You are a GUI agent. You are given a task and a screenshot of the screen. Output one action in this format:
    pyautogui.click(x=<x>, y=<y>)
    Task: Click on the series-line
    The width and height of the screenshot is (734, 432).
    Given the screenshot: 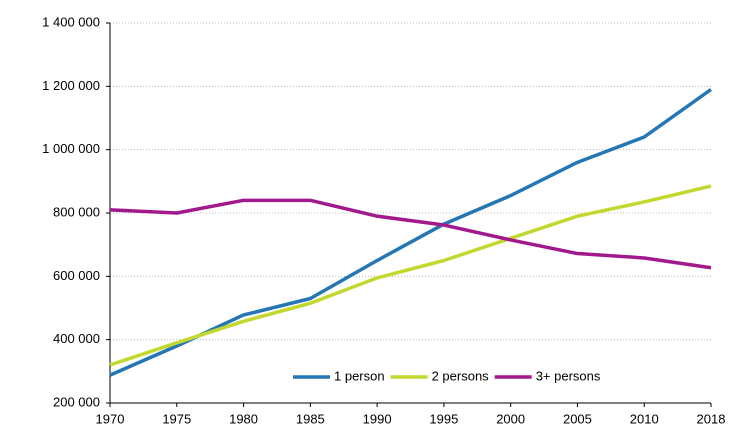 What is the action you would take?
    pyautogui.click(x=410, y=234)
    